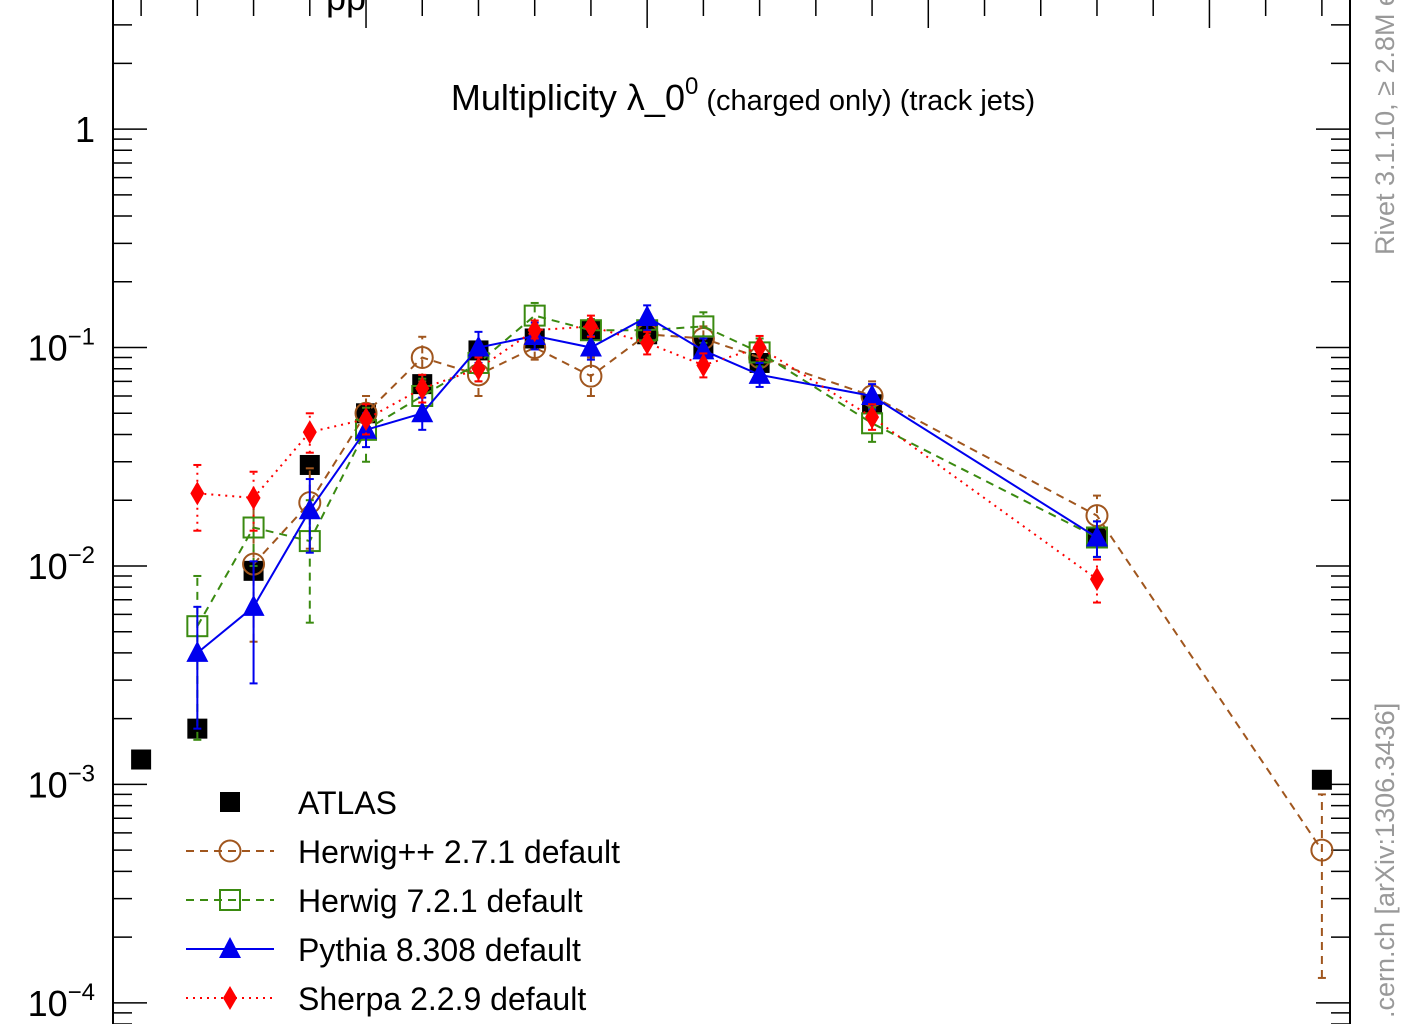  Describe the element at coordinates (1385, 860) in the screenshot. I see `arxiv-reference-label: .cern.ch [arXiv:1306.3436]` at that location.